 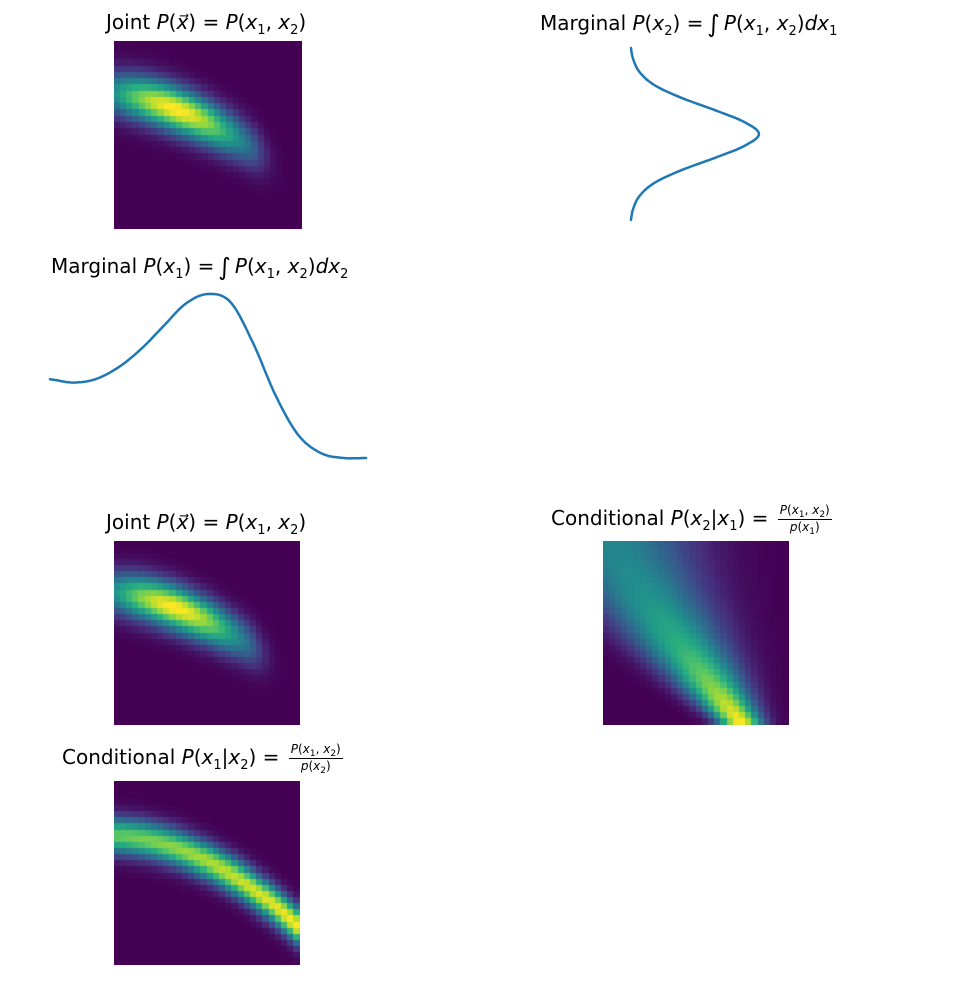 What do you see at coordinates (200, 267) in the screenshot?
I see `title-marginal-x1: Marginal P(x1) = ∫ P(x1, x2)dx2` at bounding box center [200, 267].